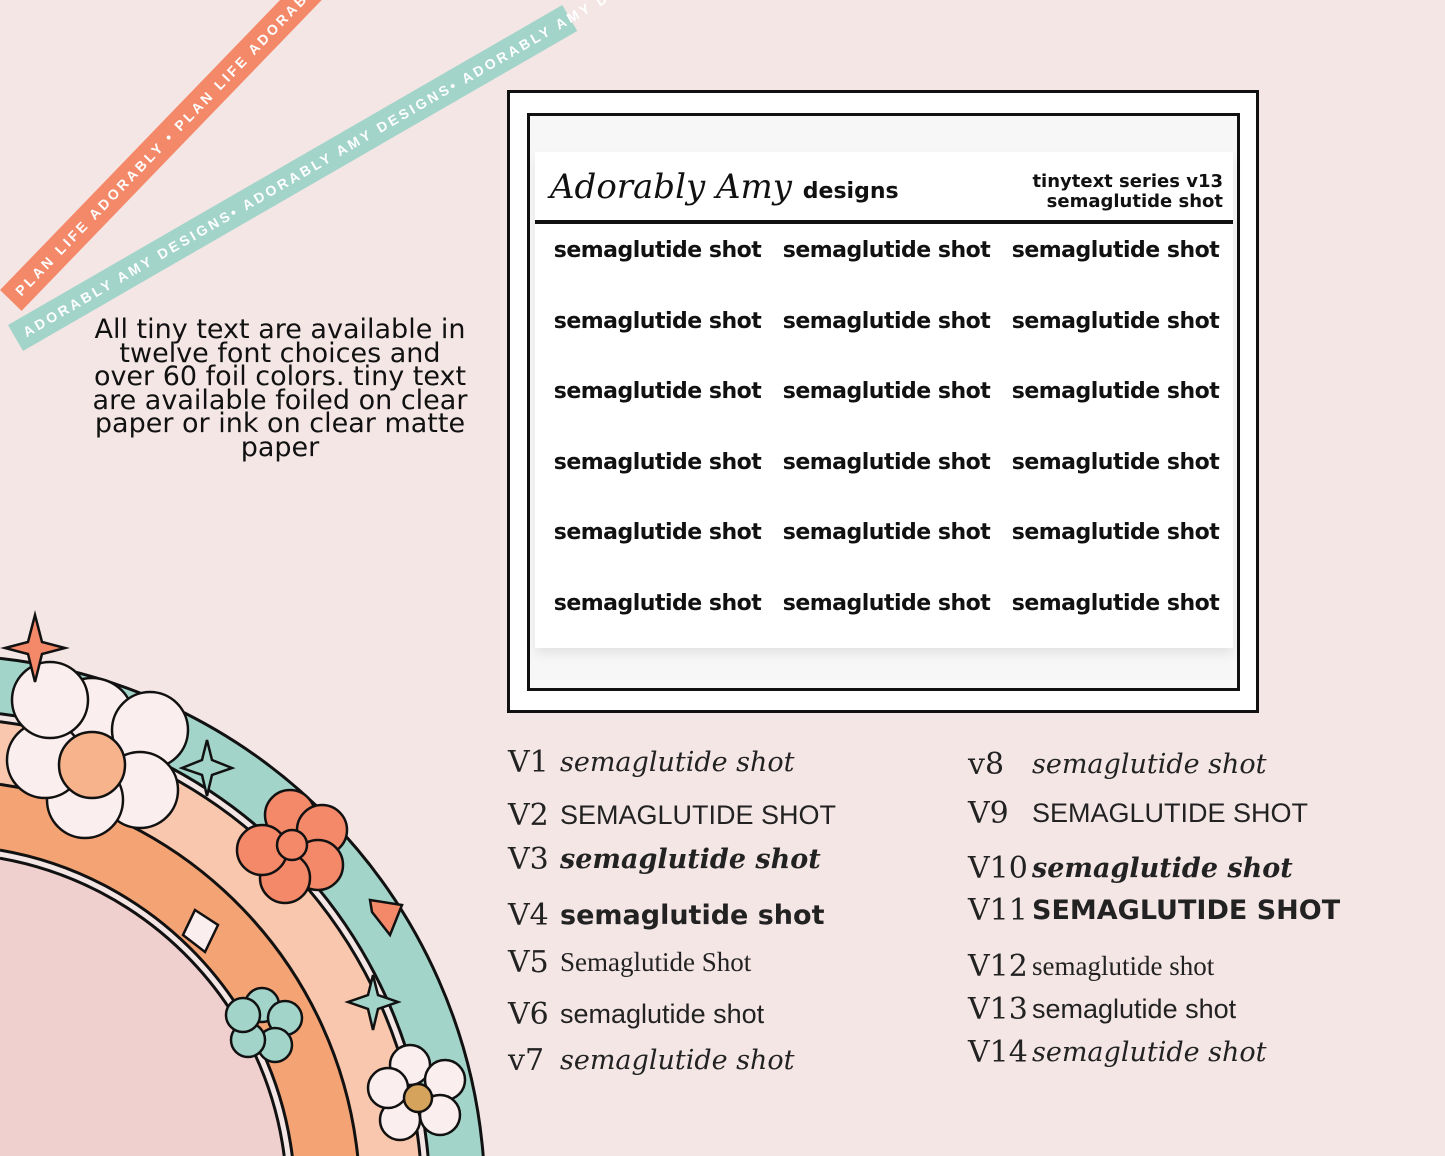 The height and width of the screenshot is (1156, 1445). I want to click on version-label: V11, so click(998, 910).